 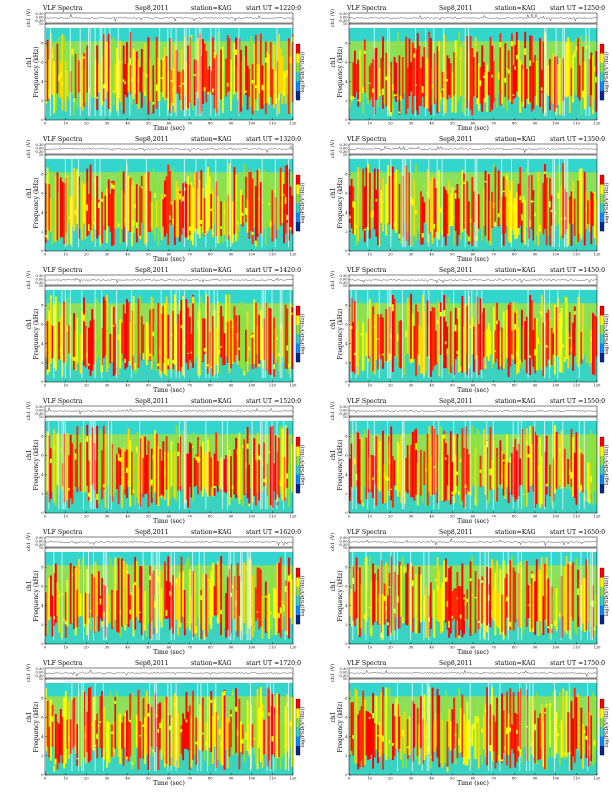 I want to click on x-tick-label: 90, so click(x=231, y=124).